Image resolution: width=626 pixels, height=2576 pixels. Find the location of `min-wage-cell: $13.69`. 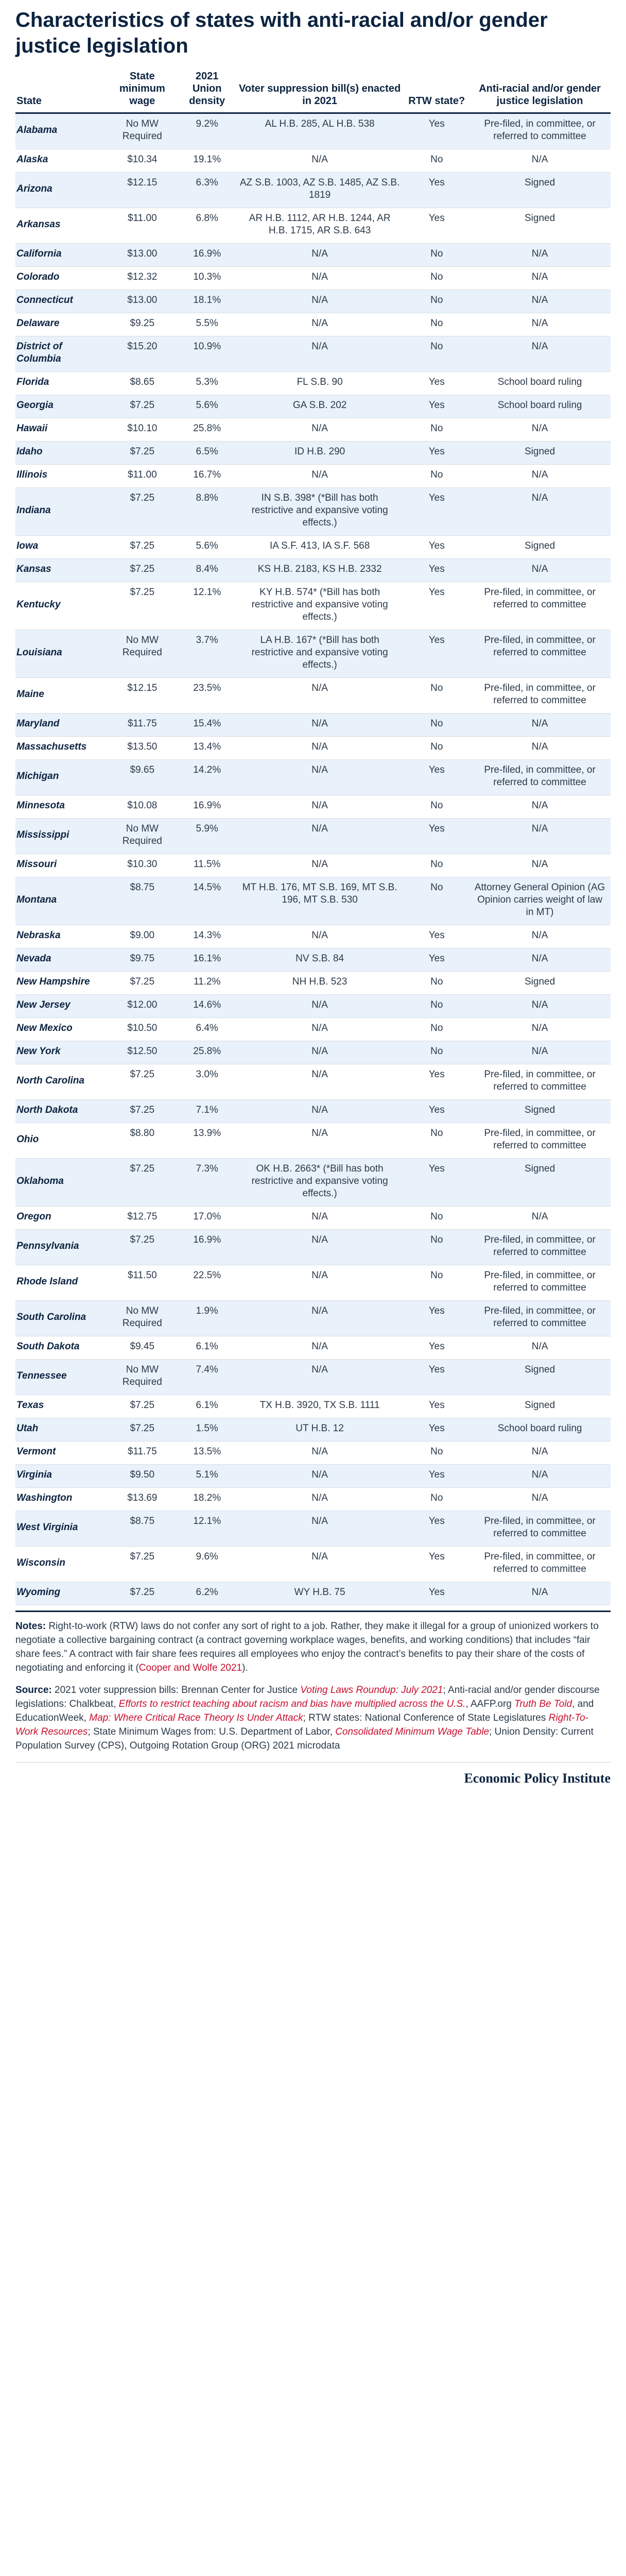

min-wage-cell: $13.69 is located at coordinates (142, 1499).